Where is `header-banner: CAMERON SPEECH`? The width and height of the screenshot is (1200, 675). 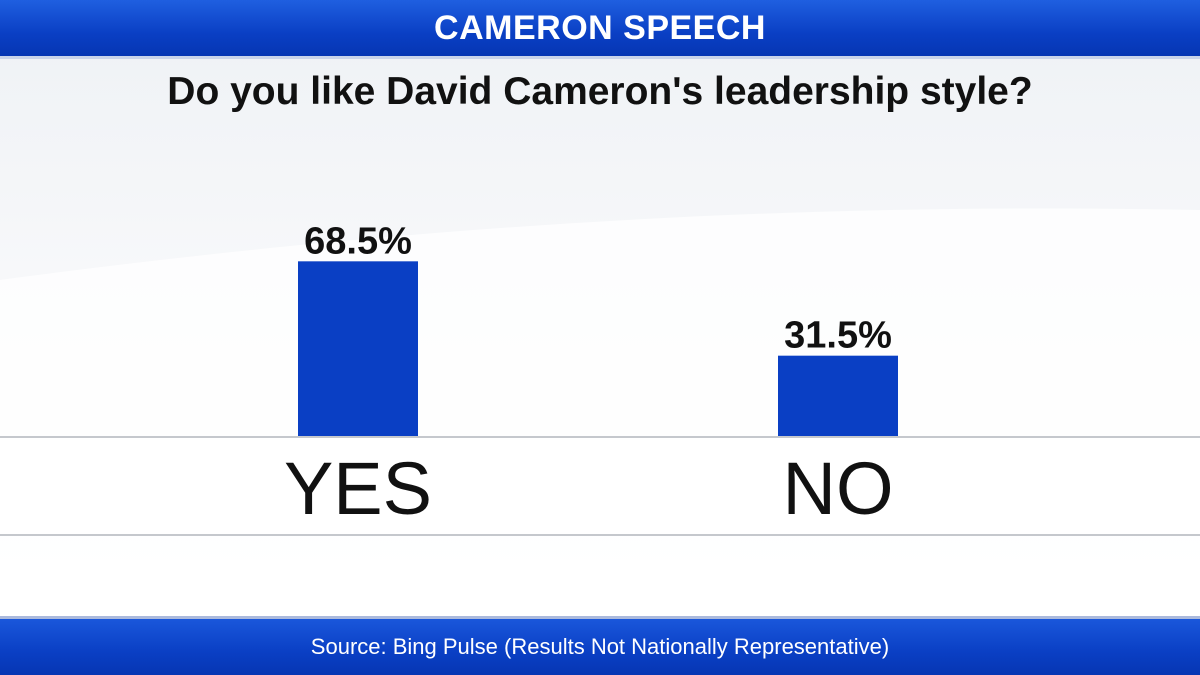 header-banner: CAMERON SPEECH is located at coordinates (600, 28).